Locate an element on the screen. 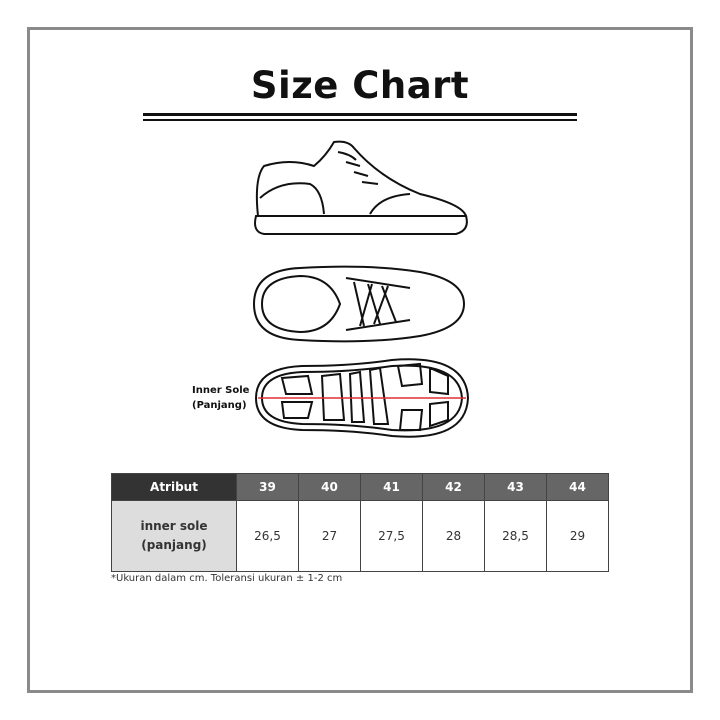 This screenshot has height=720, width=720. value-cell: 26,5 is located at coordinates (267, 536).